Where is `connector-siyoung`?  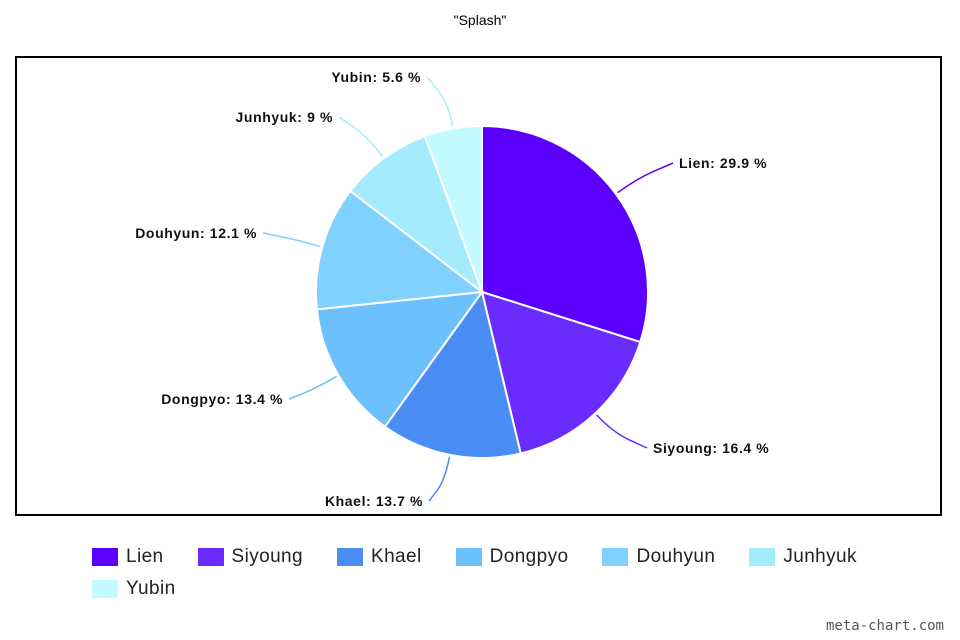 connector-siyoung is located at coordinates (621, 431).